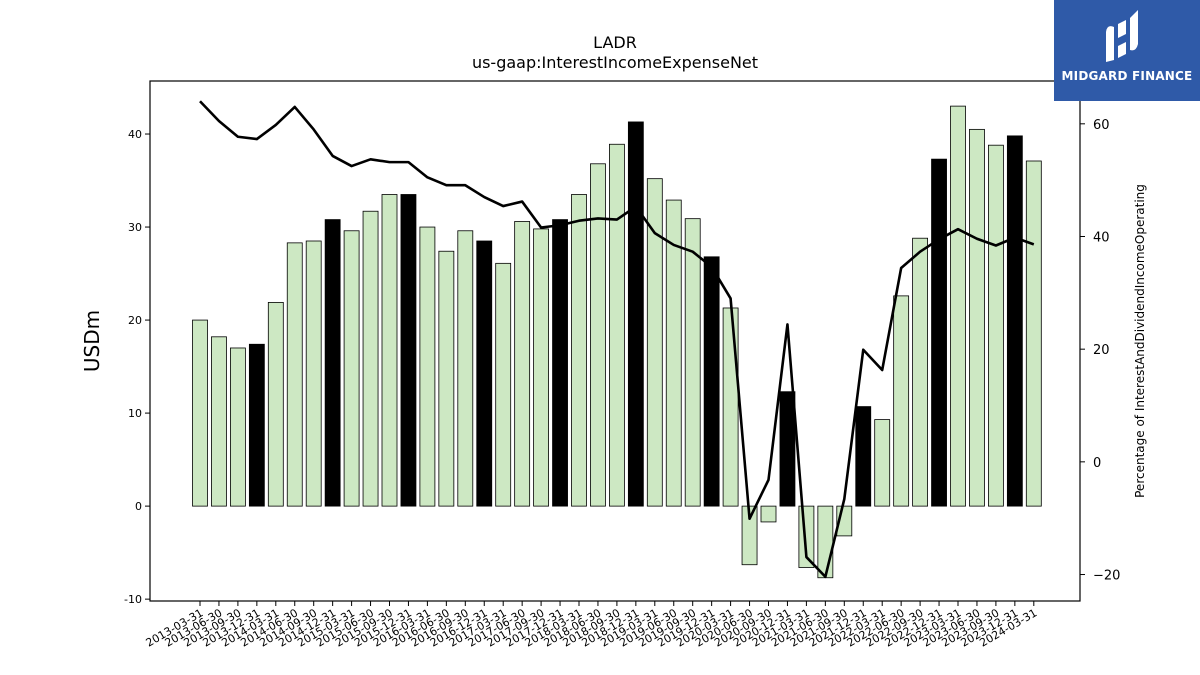 Image resolution: width=1200 pixels, height=675 pixels. What do you see at coordinates (135, 134) in the screenshot?
I see `y-tick-label: 40` at bounding box center [135, 134].